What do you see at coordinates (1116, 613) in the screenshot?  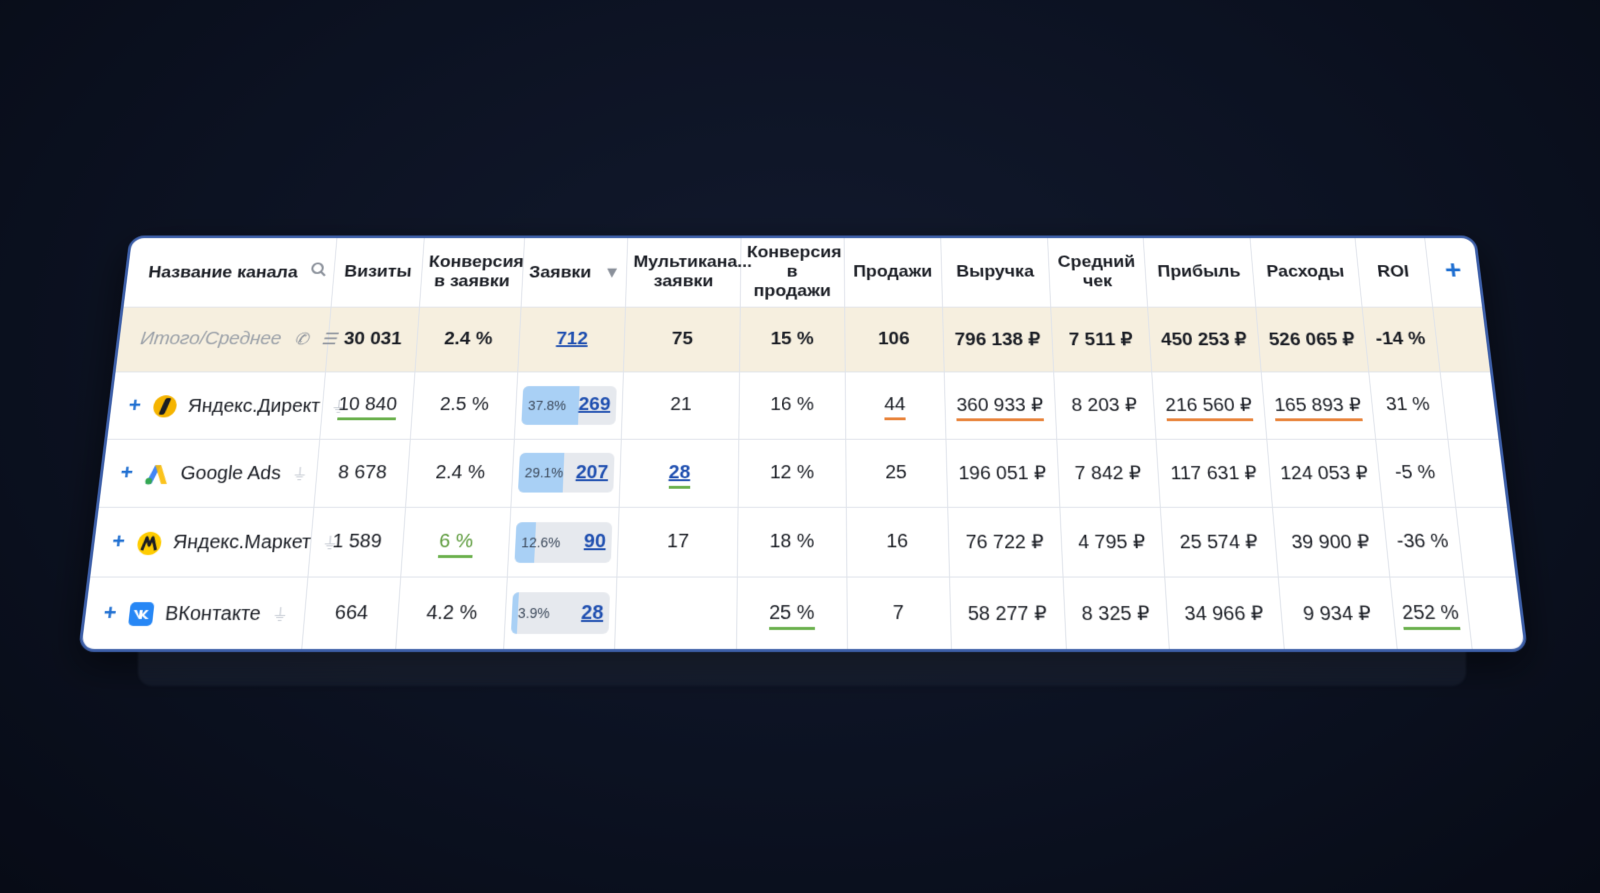 I see `avg-check-cell: 8 325 ₽` at bounding box center [1116, 613].